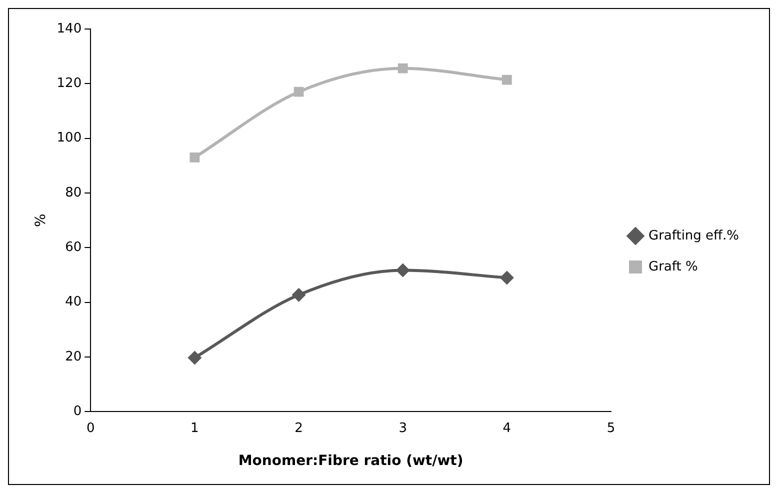 The height and width of the screenshot is (497, 782). What do you see at coordinates (77, 411) in the screenshot?
I see `y-tick-label: 0` at bounding box center [77, 411].